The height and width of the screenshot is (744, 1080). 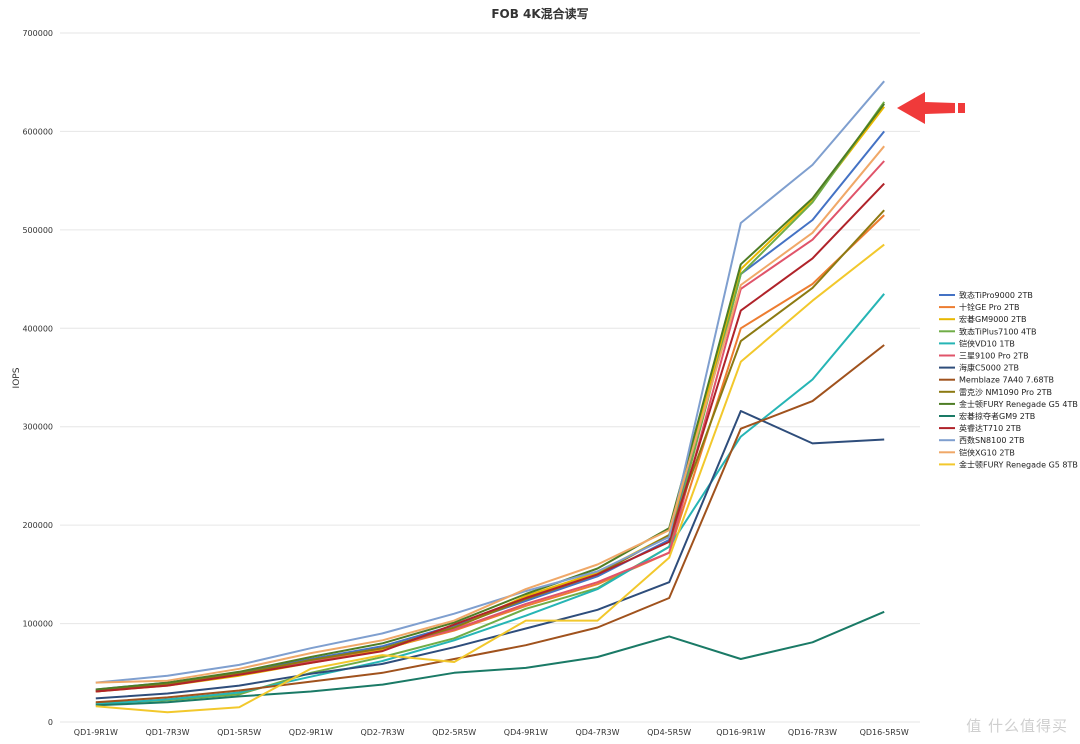 I want to click on legend-label: 金士顿FURY Renegade G5 4TB, so click(x=1018, y=404).